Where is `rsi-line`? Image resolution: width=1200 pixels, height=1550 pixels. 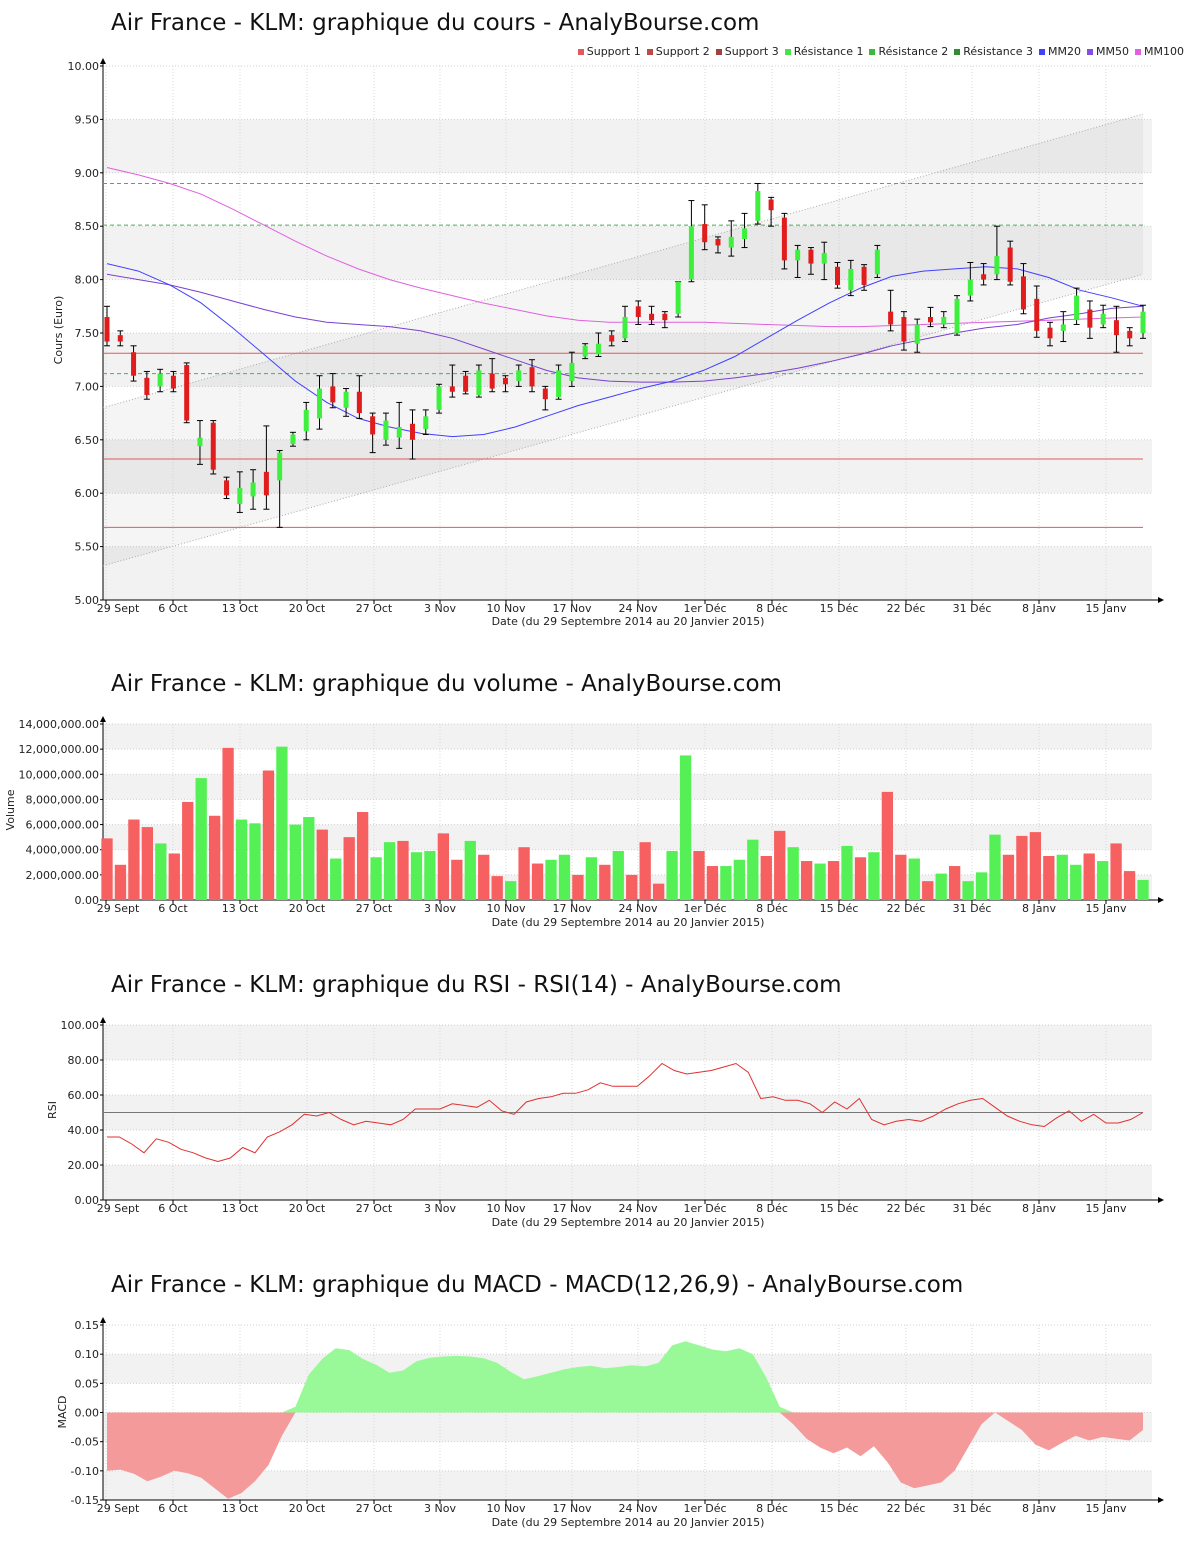 rsi-line is located at coordinates (625, 1112).